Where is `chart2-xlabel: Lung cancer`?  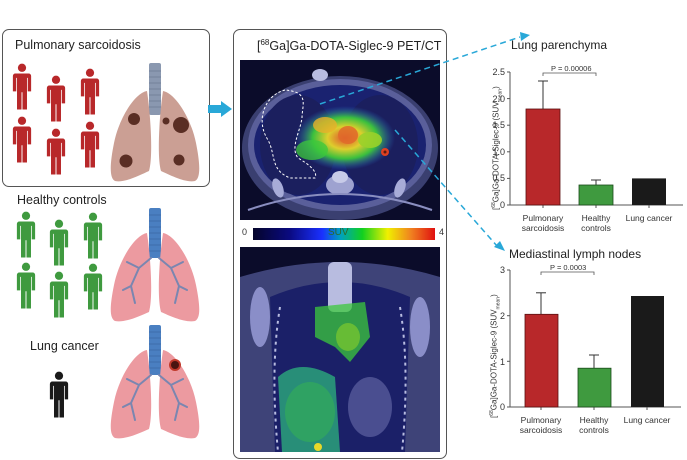 chart2-xlabel: Lung cancer is located at coordinates (647, 420).